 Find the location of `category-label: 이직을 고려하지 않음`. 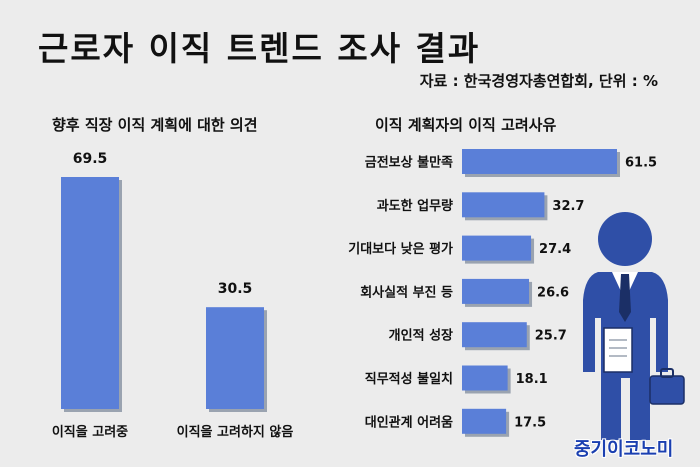

category-label: 이직을 고려하지 않음 is located at coordinates (235, 432).